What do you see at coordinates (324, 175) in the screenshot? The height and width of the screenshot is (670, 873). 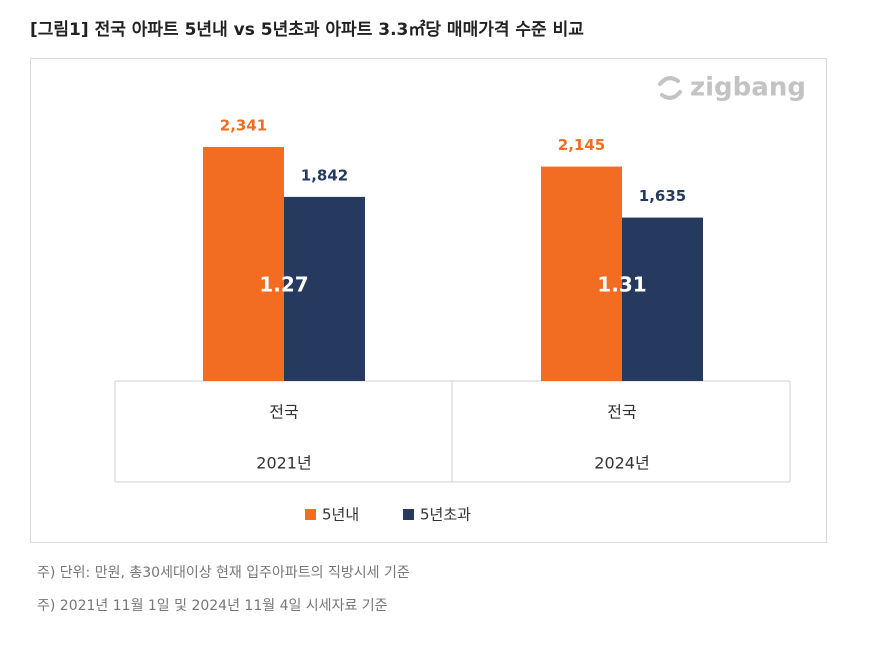 I see `value-label: 1,842` at bounding box center [324, 175].